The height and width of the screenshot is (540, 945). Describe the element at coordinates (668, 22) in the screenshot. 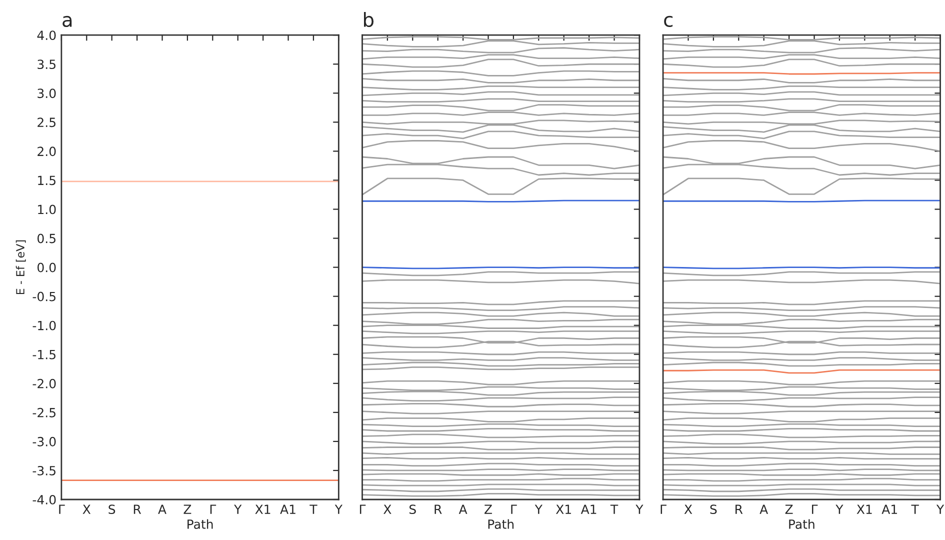

I see `chart-title: c` at that location.